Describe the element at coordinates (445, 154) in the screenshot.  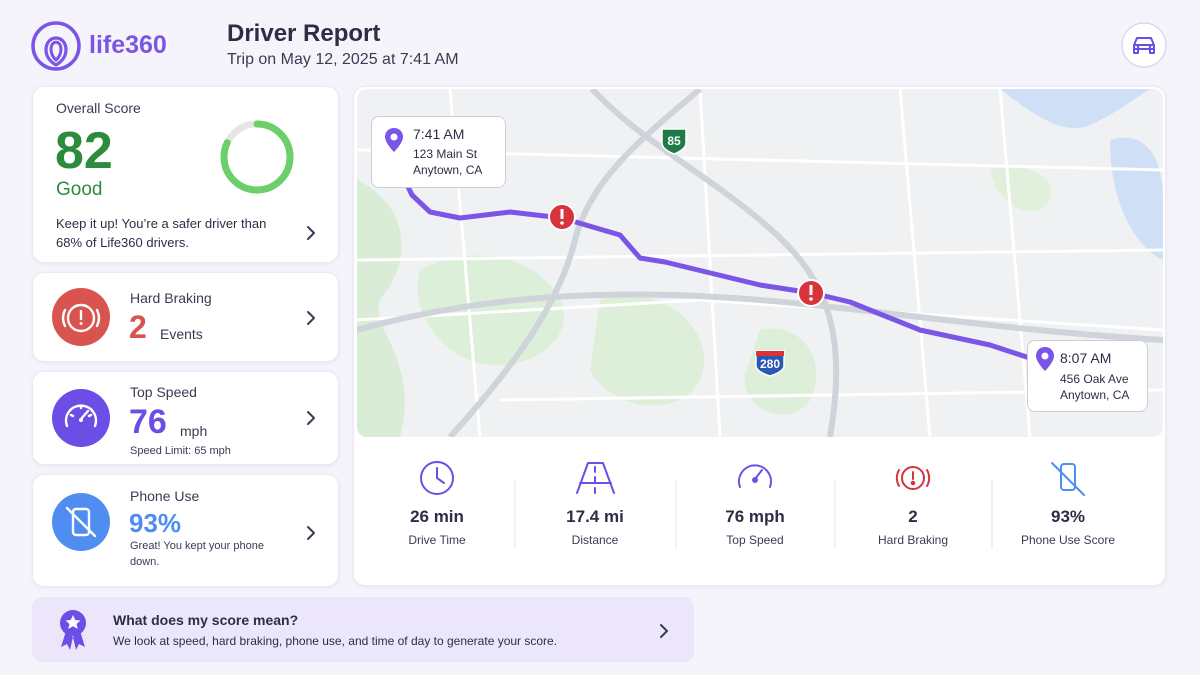
I see `start-street: 123 Main St` at that location.